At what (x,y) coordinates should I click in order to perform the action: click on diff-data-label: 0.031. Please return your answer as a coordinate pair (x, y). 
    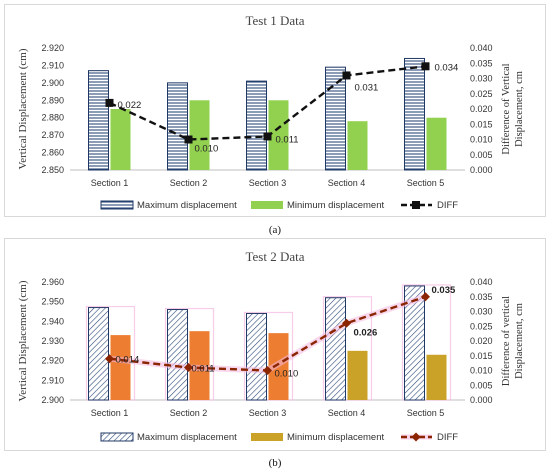
    Looking at the image, I should click on (367, 87).